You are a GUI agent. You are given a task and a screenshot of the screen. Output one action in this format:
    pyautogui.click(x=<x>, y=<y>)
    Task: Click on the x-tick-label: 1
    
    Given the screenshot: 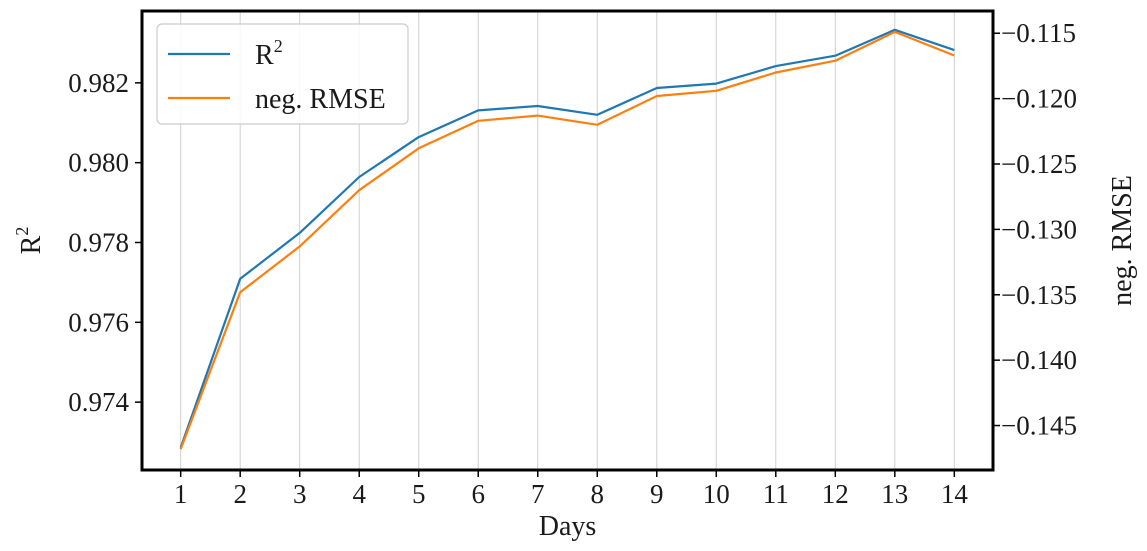 What is the action you would take?
    pyautogui.click(x=181, y=494)
    